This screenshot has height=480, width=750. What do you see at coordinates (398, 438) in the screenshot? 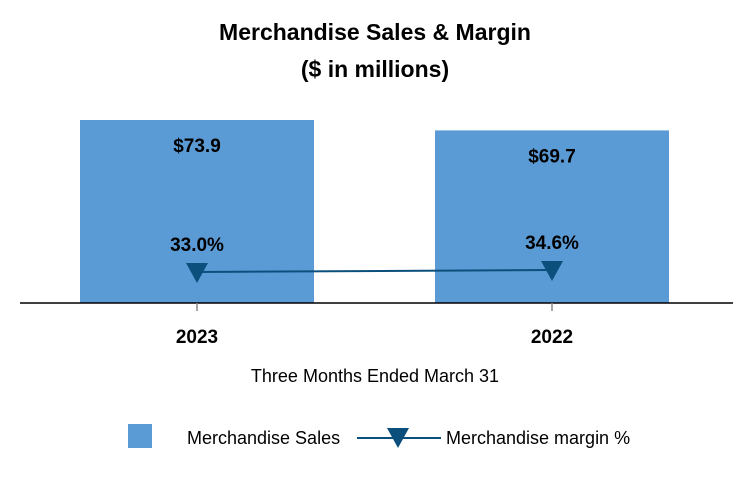
I see `legend-marker-merchandise-margin` at bounding box center [398, 438].